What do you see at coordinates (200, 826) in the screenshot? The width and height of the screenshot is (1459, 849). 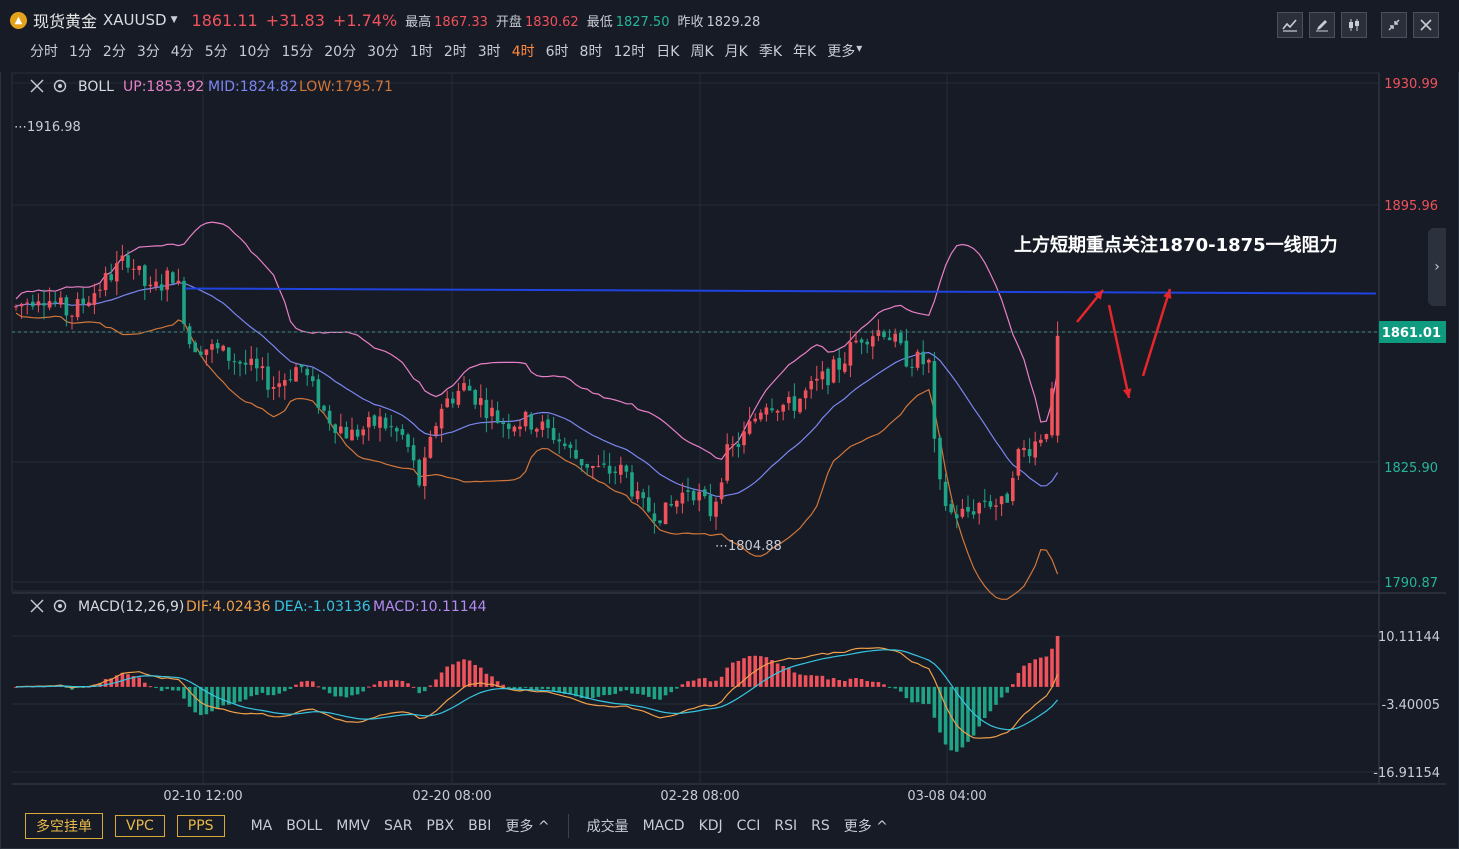 I see `tag-pps: PPS` at bounding box center [200, 826].